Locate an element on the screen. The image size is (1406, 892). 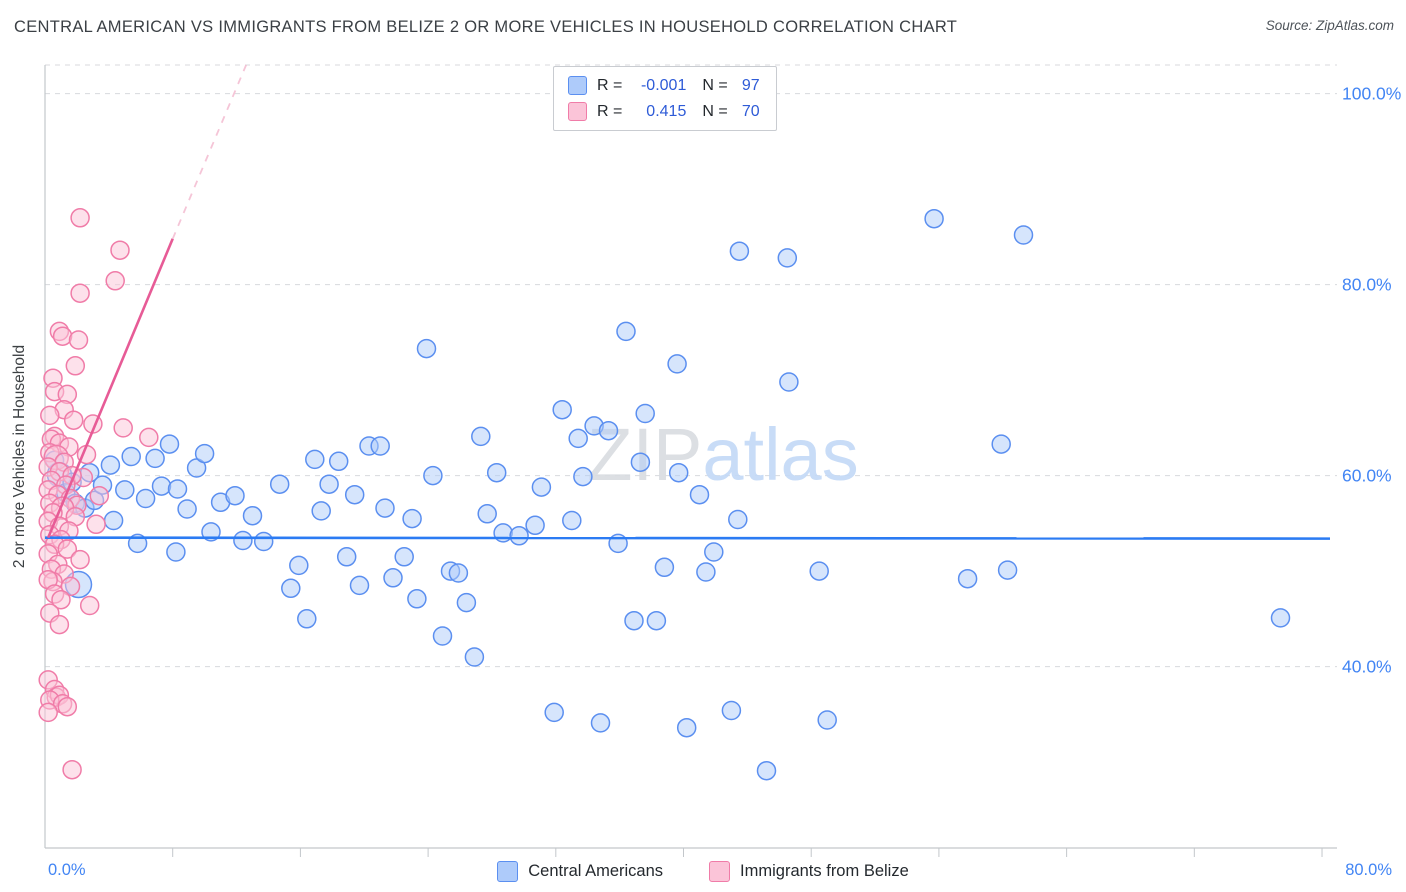
y-tick-label: 80.0% is located at coordinates (1367, 285).